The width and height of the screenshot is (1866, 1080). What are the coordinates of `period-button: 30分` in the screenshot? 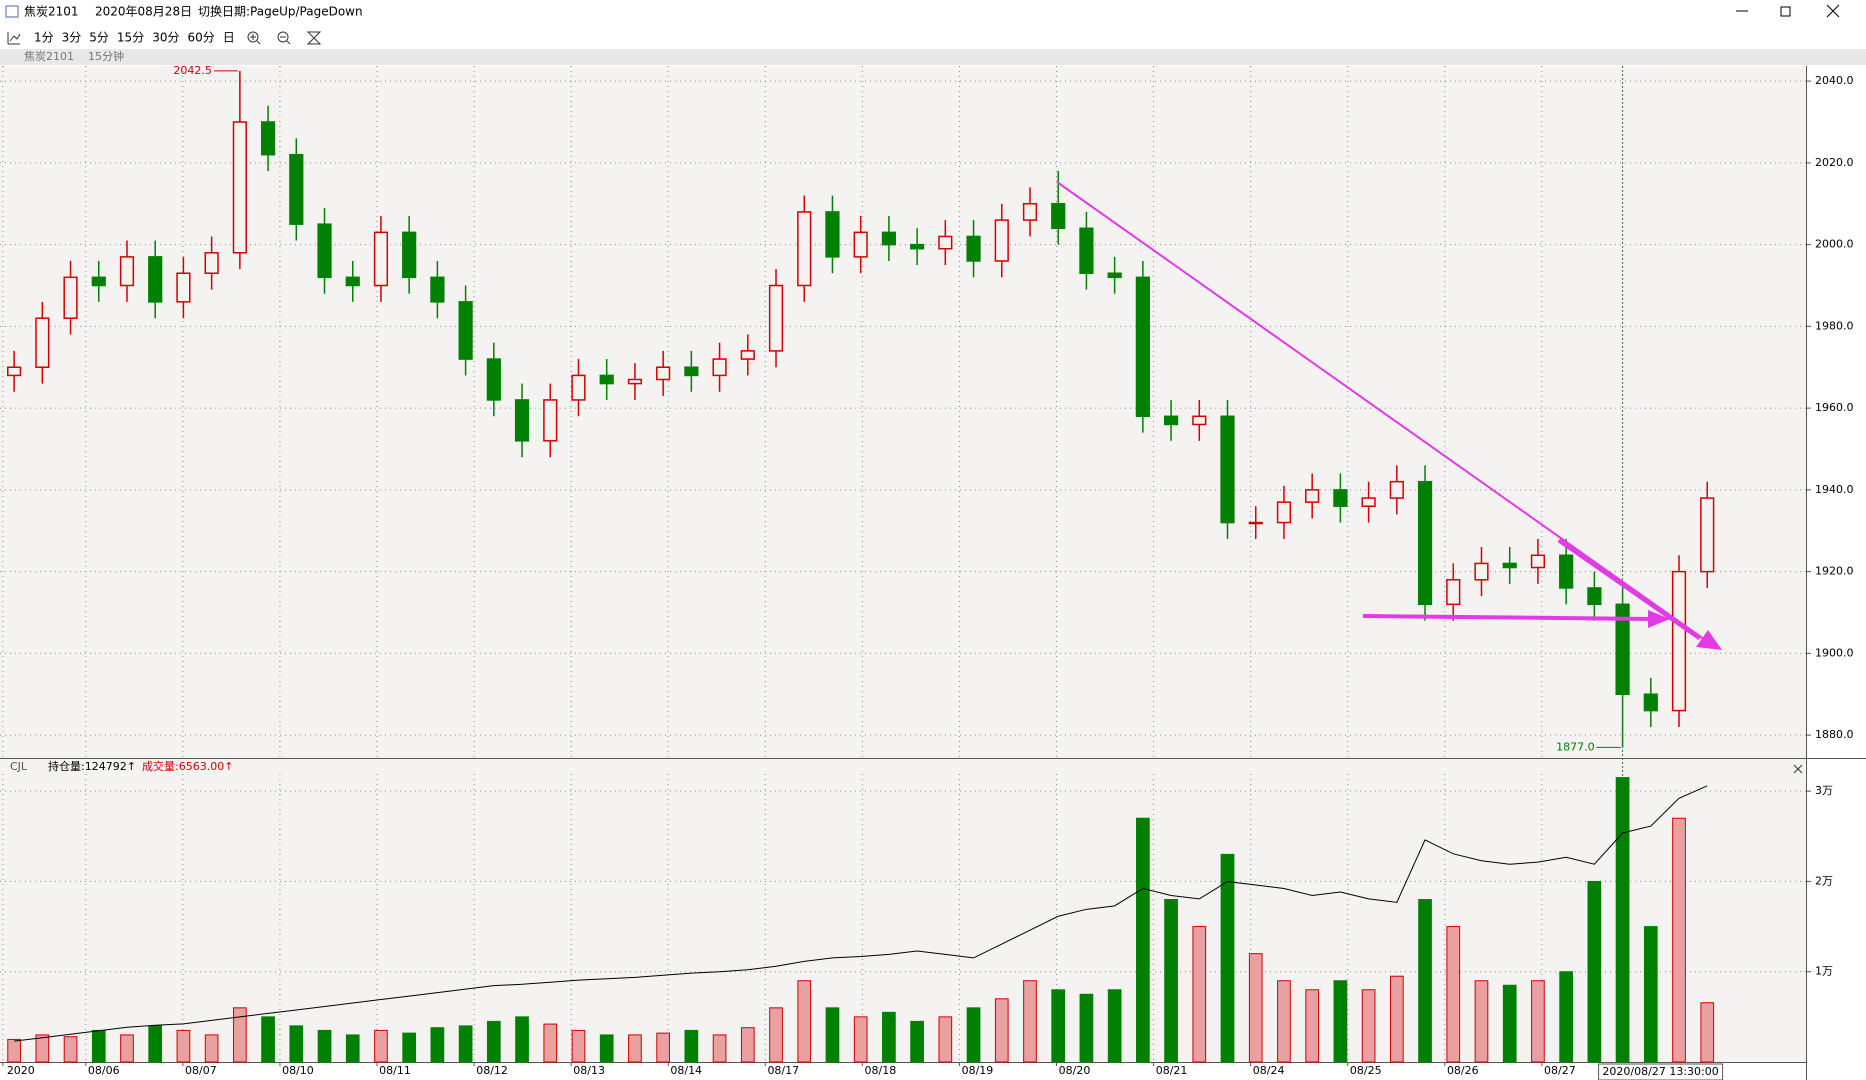 It's located at (165, 38).